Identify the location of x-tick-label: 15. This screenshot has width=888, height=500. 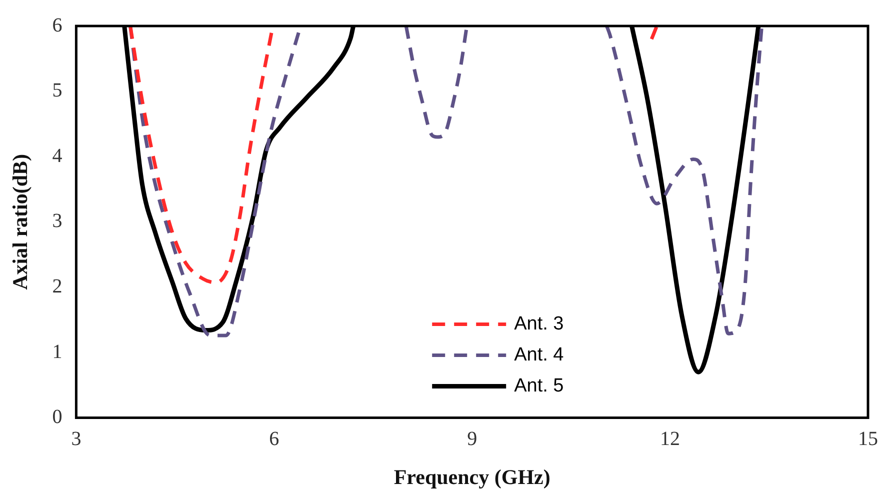
(868, 439).